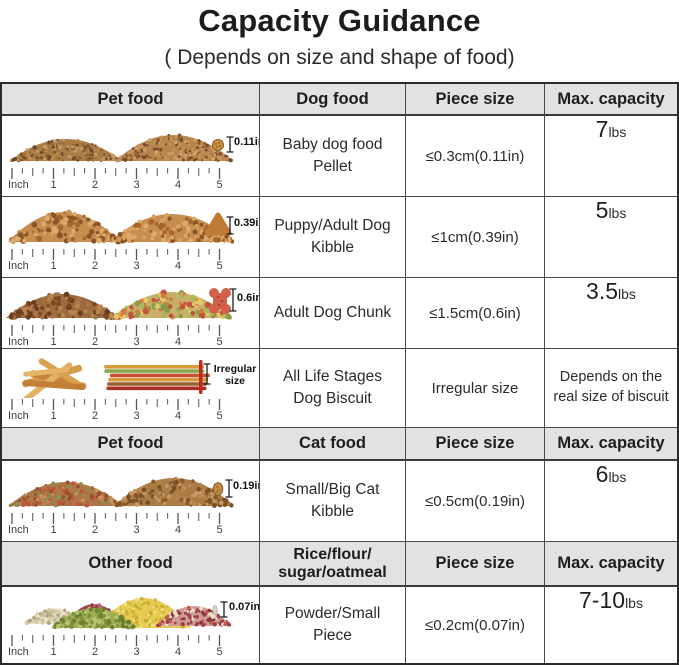 This screenshot has height=667, width=679. I want to click on powder-size-annotation: 0.07in, so click(244, 607).